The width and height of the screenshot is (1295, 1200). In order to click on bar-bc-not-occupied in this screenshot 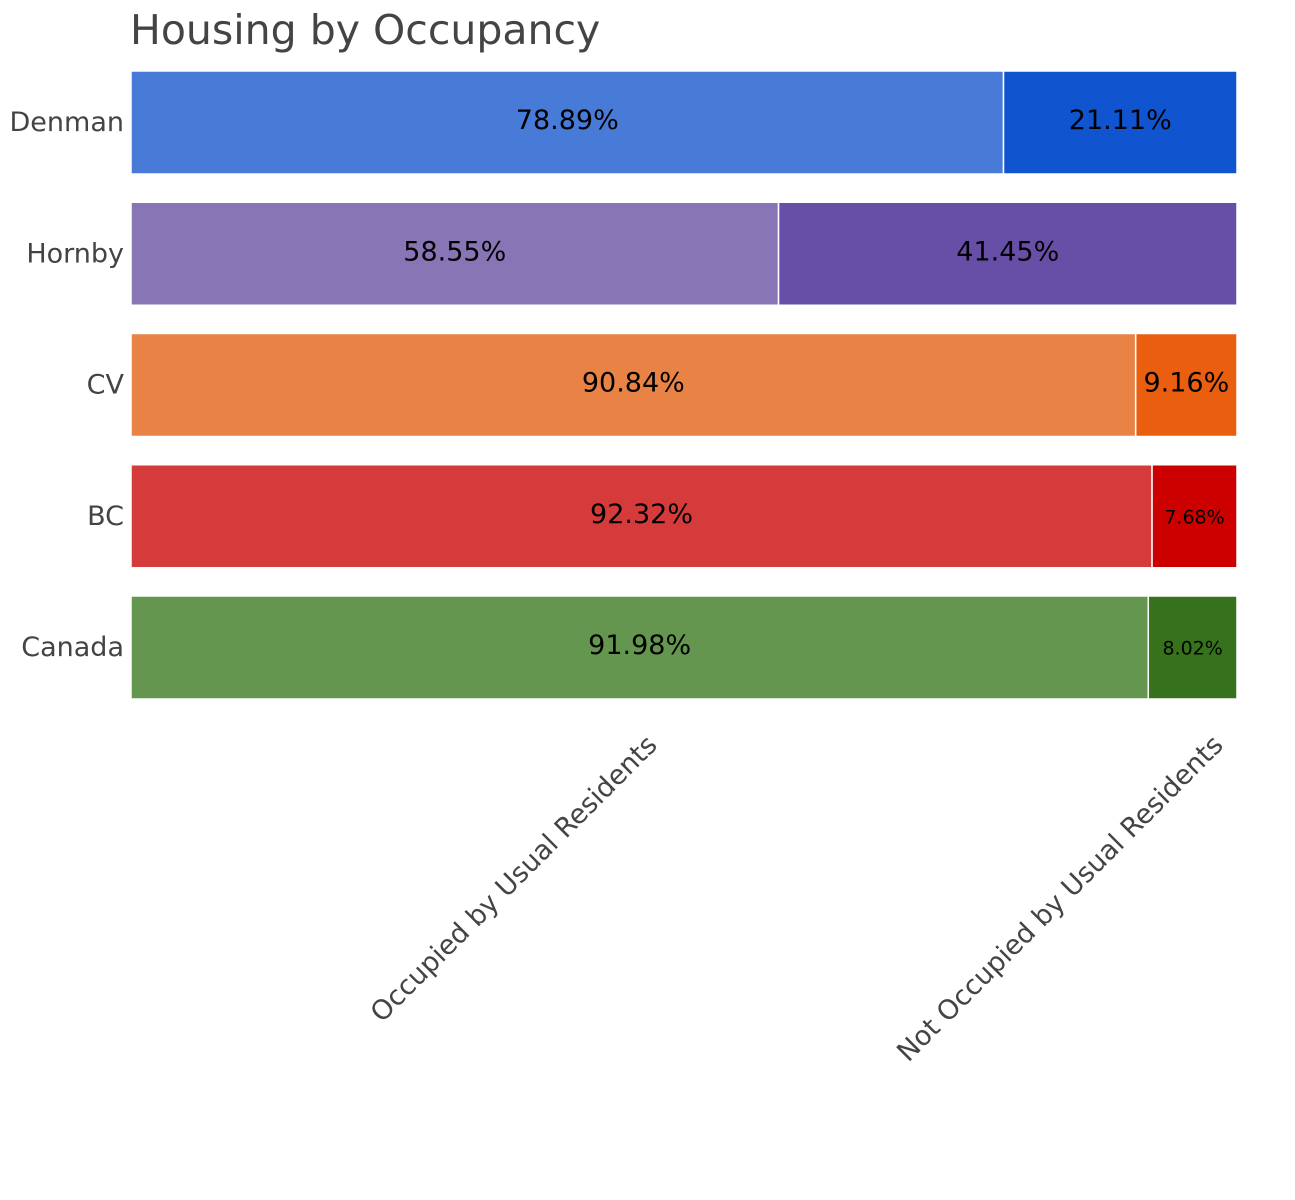, I will do `click(1194, 516)`.